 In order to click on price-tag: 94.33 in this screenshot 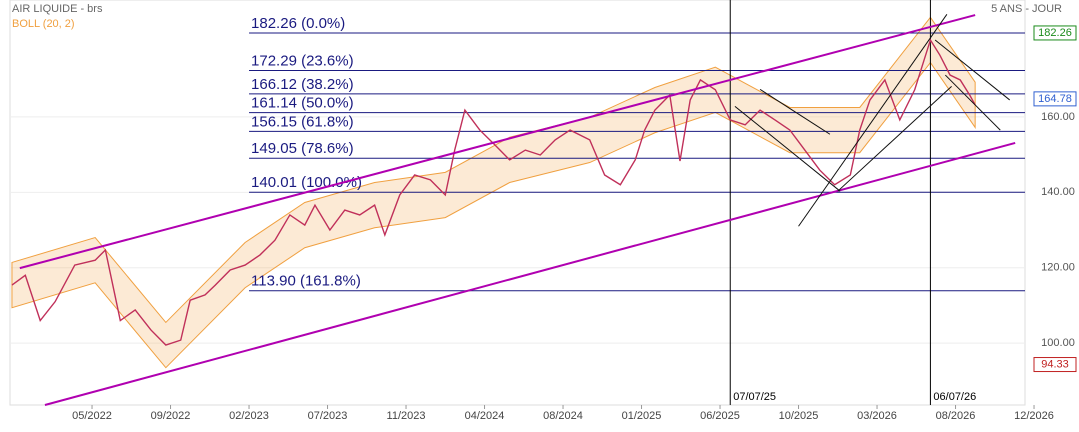, I will do `click(1055, 364)`.